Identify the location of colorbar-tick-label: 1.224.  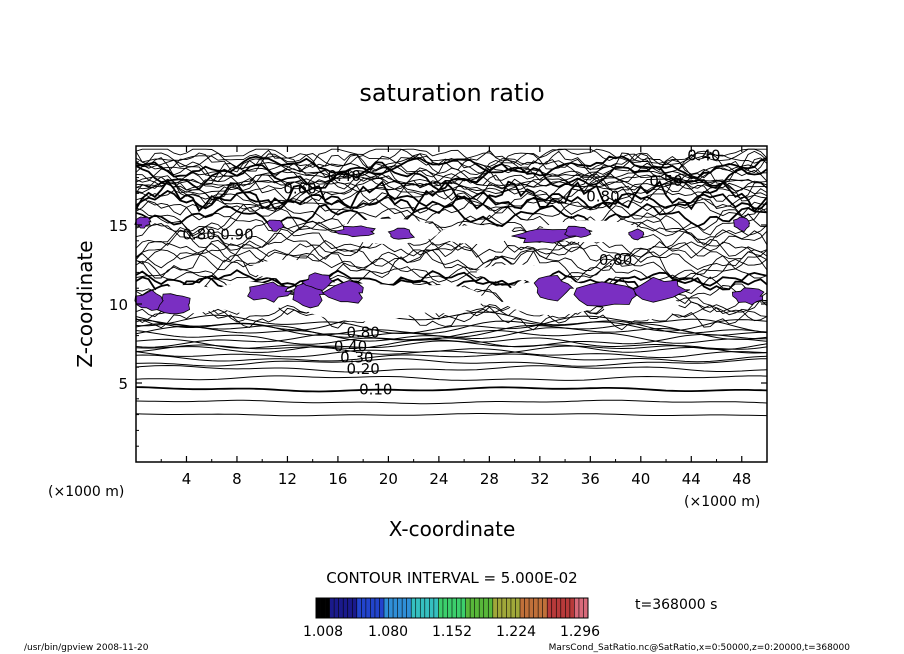
(516, 632).